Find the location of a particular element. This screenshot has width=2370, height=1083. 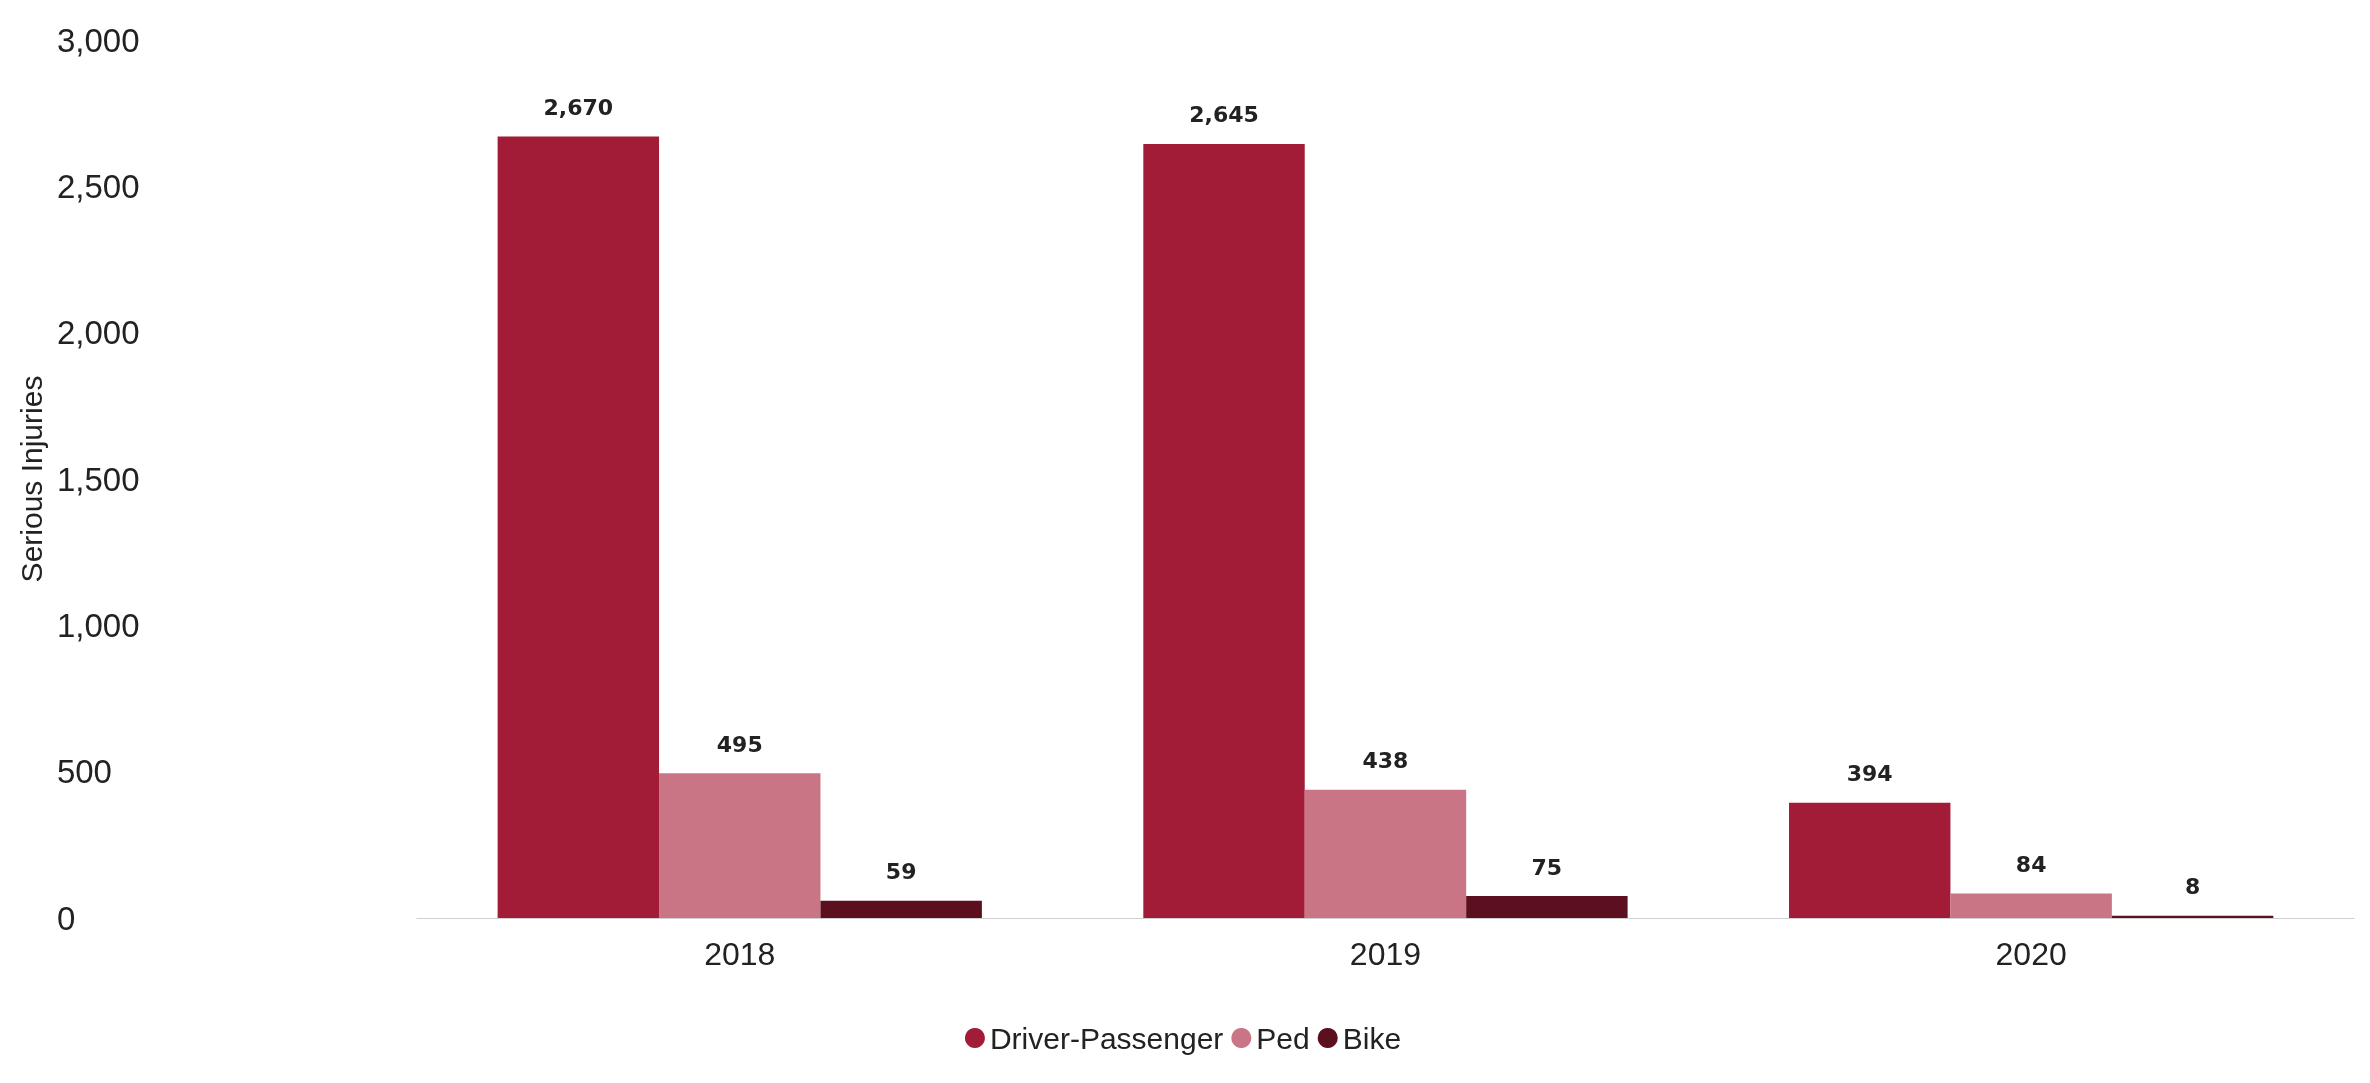

y-tick-label: 500 is located at coordinates (84, 772).